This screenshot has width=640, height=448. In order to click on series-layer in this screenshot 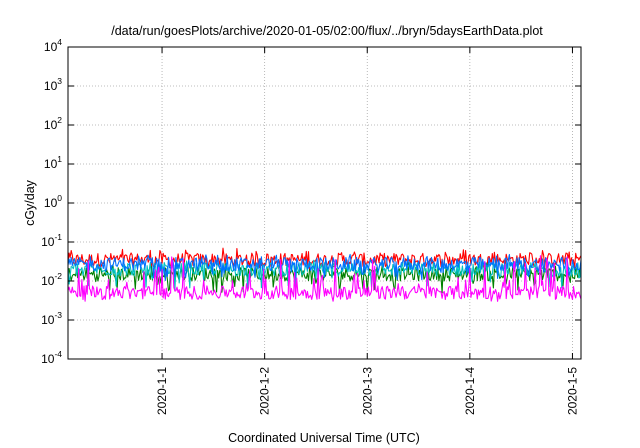, I will do `click(324, 274)`.